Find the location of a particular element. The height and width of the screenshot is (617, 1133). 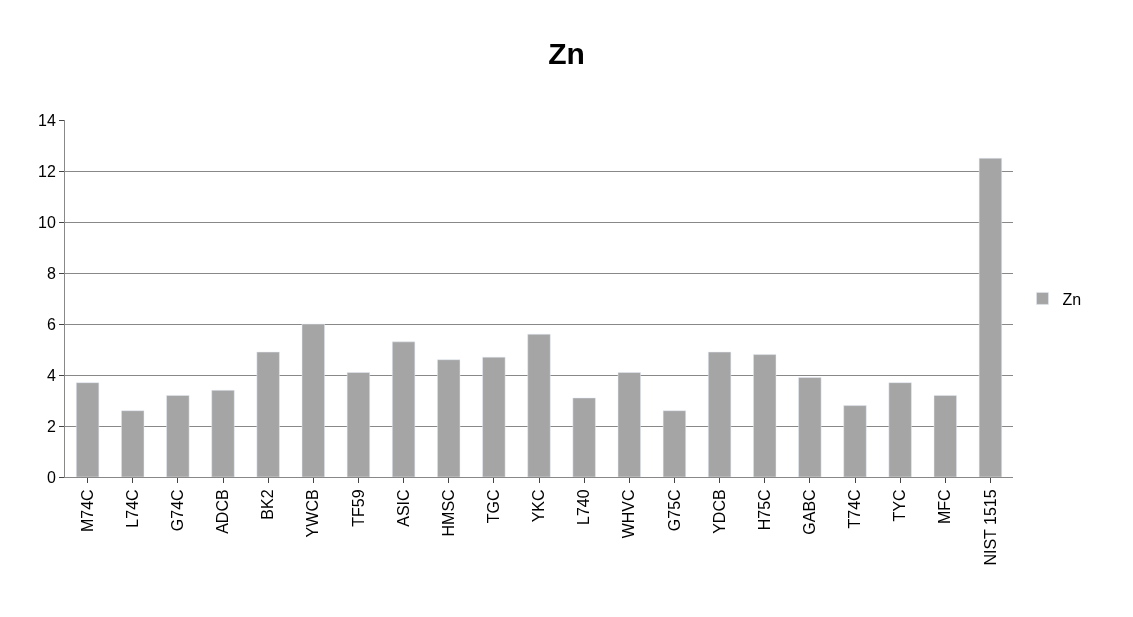

x-tick-label: MFC is located at coordinates (945, 507).